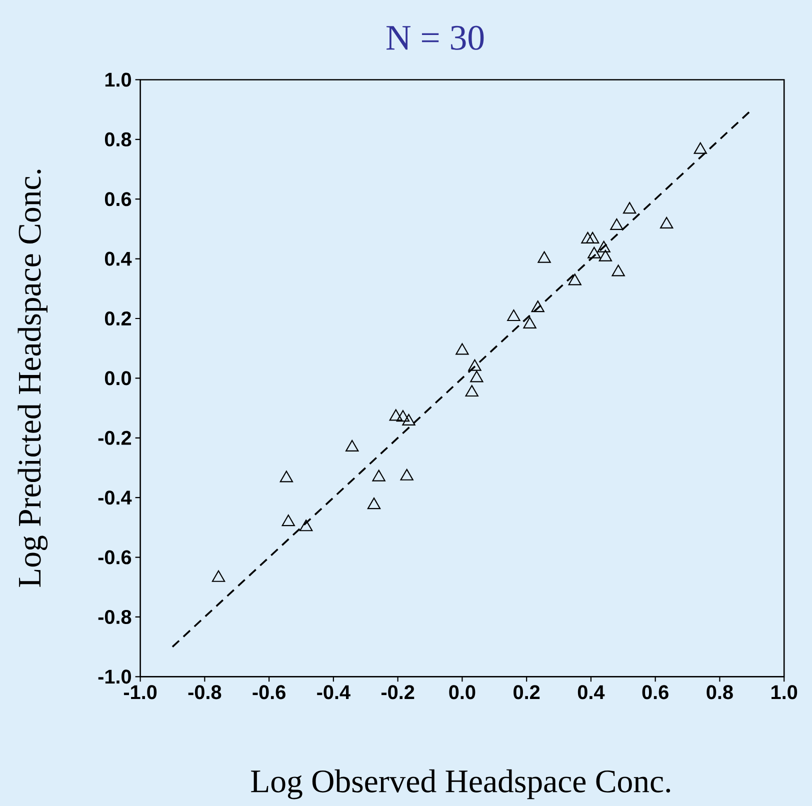  Describe the element at coordinates (460, 784) in the screenshot. I see `x-axis-title: Log Observed Headspace Conc.` at that location.